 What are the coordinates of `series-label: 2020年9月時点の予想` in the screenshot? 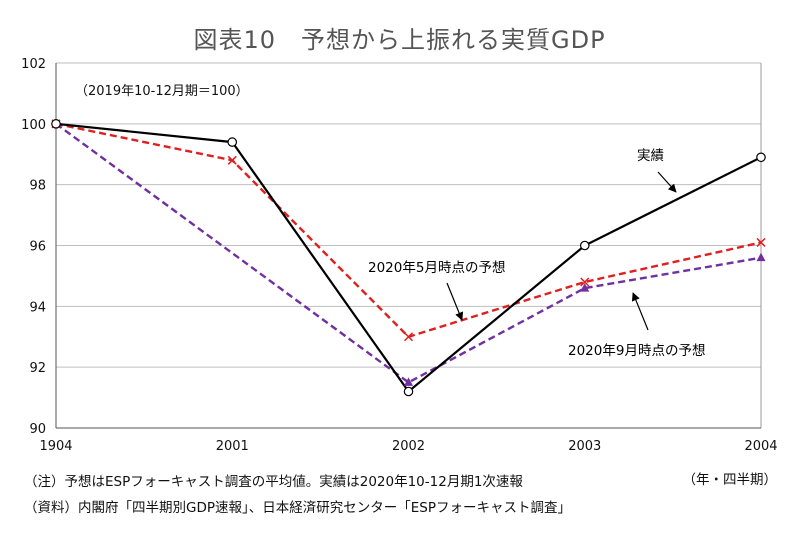 It's located at (636, 351).